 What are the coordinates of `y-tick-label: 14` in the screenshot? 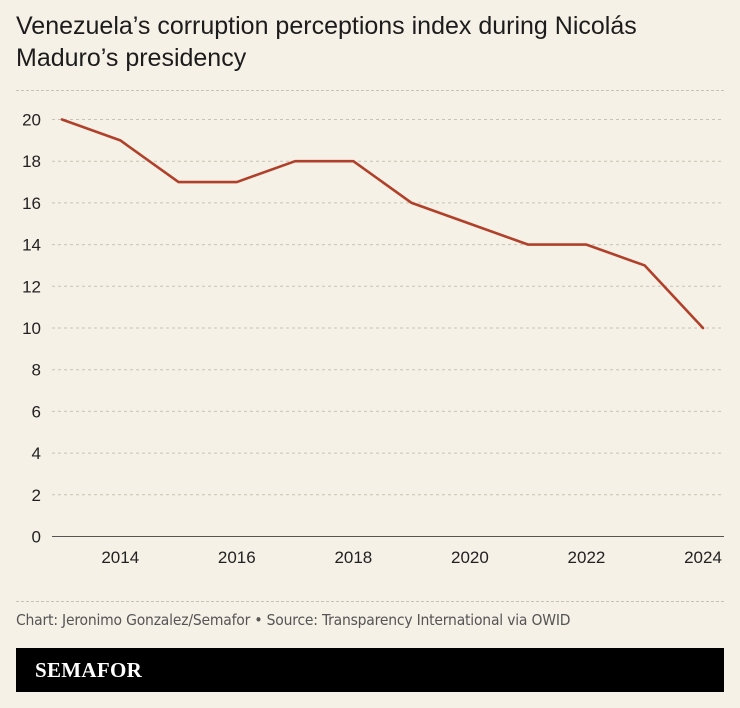 It's located at (31, 245).